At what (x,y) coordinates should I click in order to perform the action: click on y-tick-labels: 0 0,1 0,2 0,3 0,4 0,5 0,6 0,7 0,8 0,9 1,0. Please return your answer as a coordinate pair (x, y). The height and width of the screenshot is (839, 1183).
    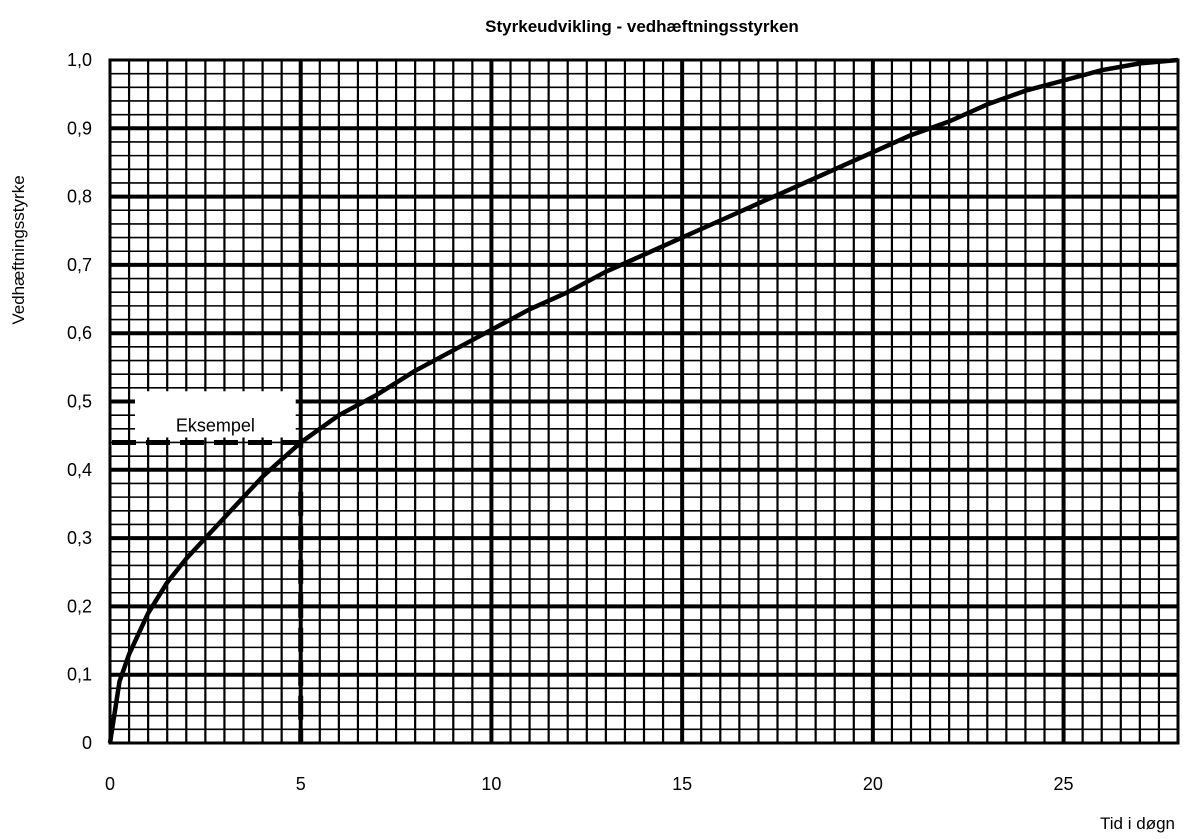
    Looking at the image, I should click on (79, 401).